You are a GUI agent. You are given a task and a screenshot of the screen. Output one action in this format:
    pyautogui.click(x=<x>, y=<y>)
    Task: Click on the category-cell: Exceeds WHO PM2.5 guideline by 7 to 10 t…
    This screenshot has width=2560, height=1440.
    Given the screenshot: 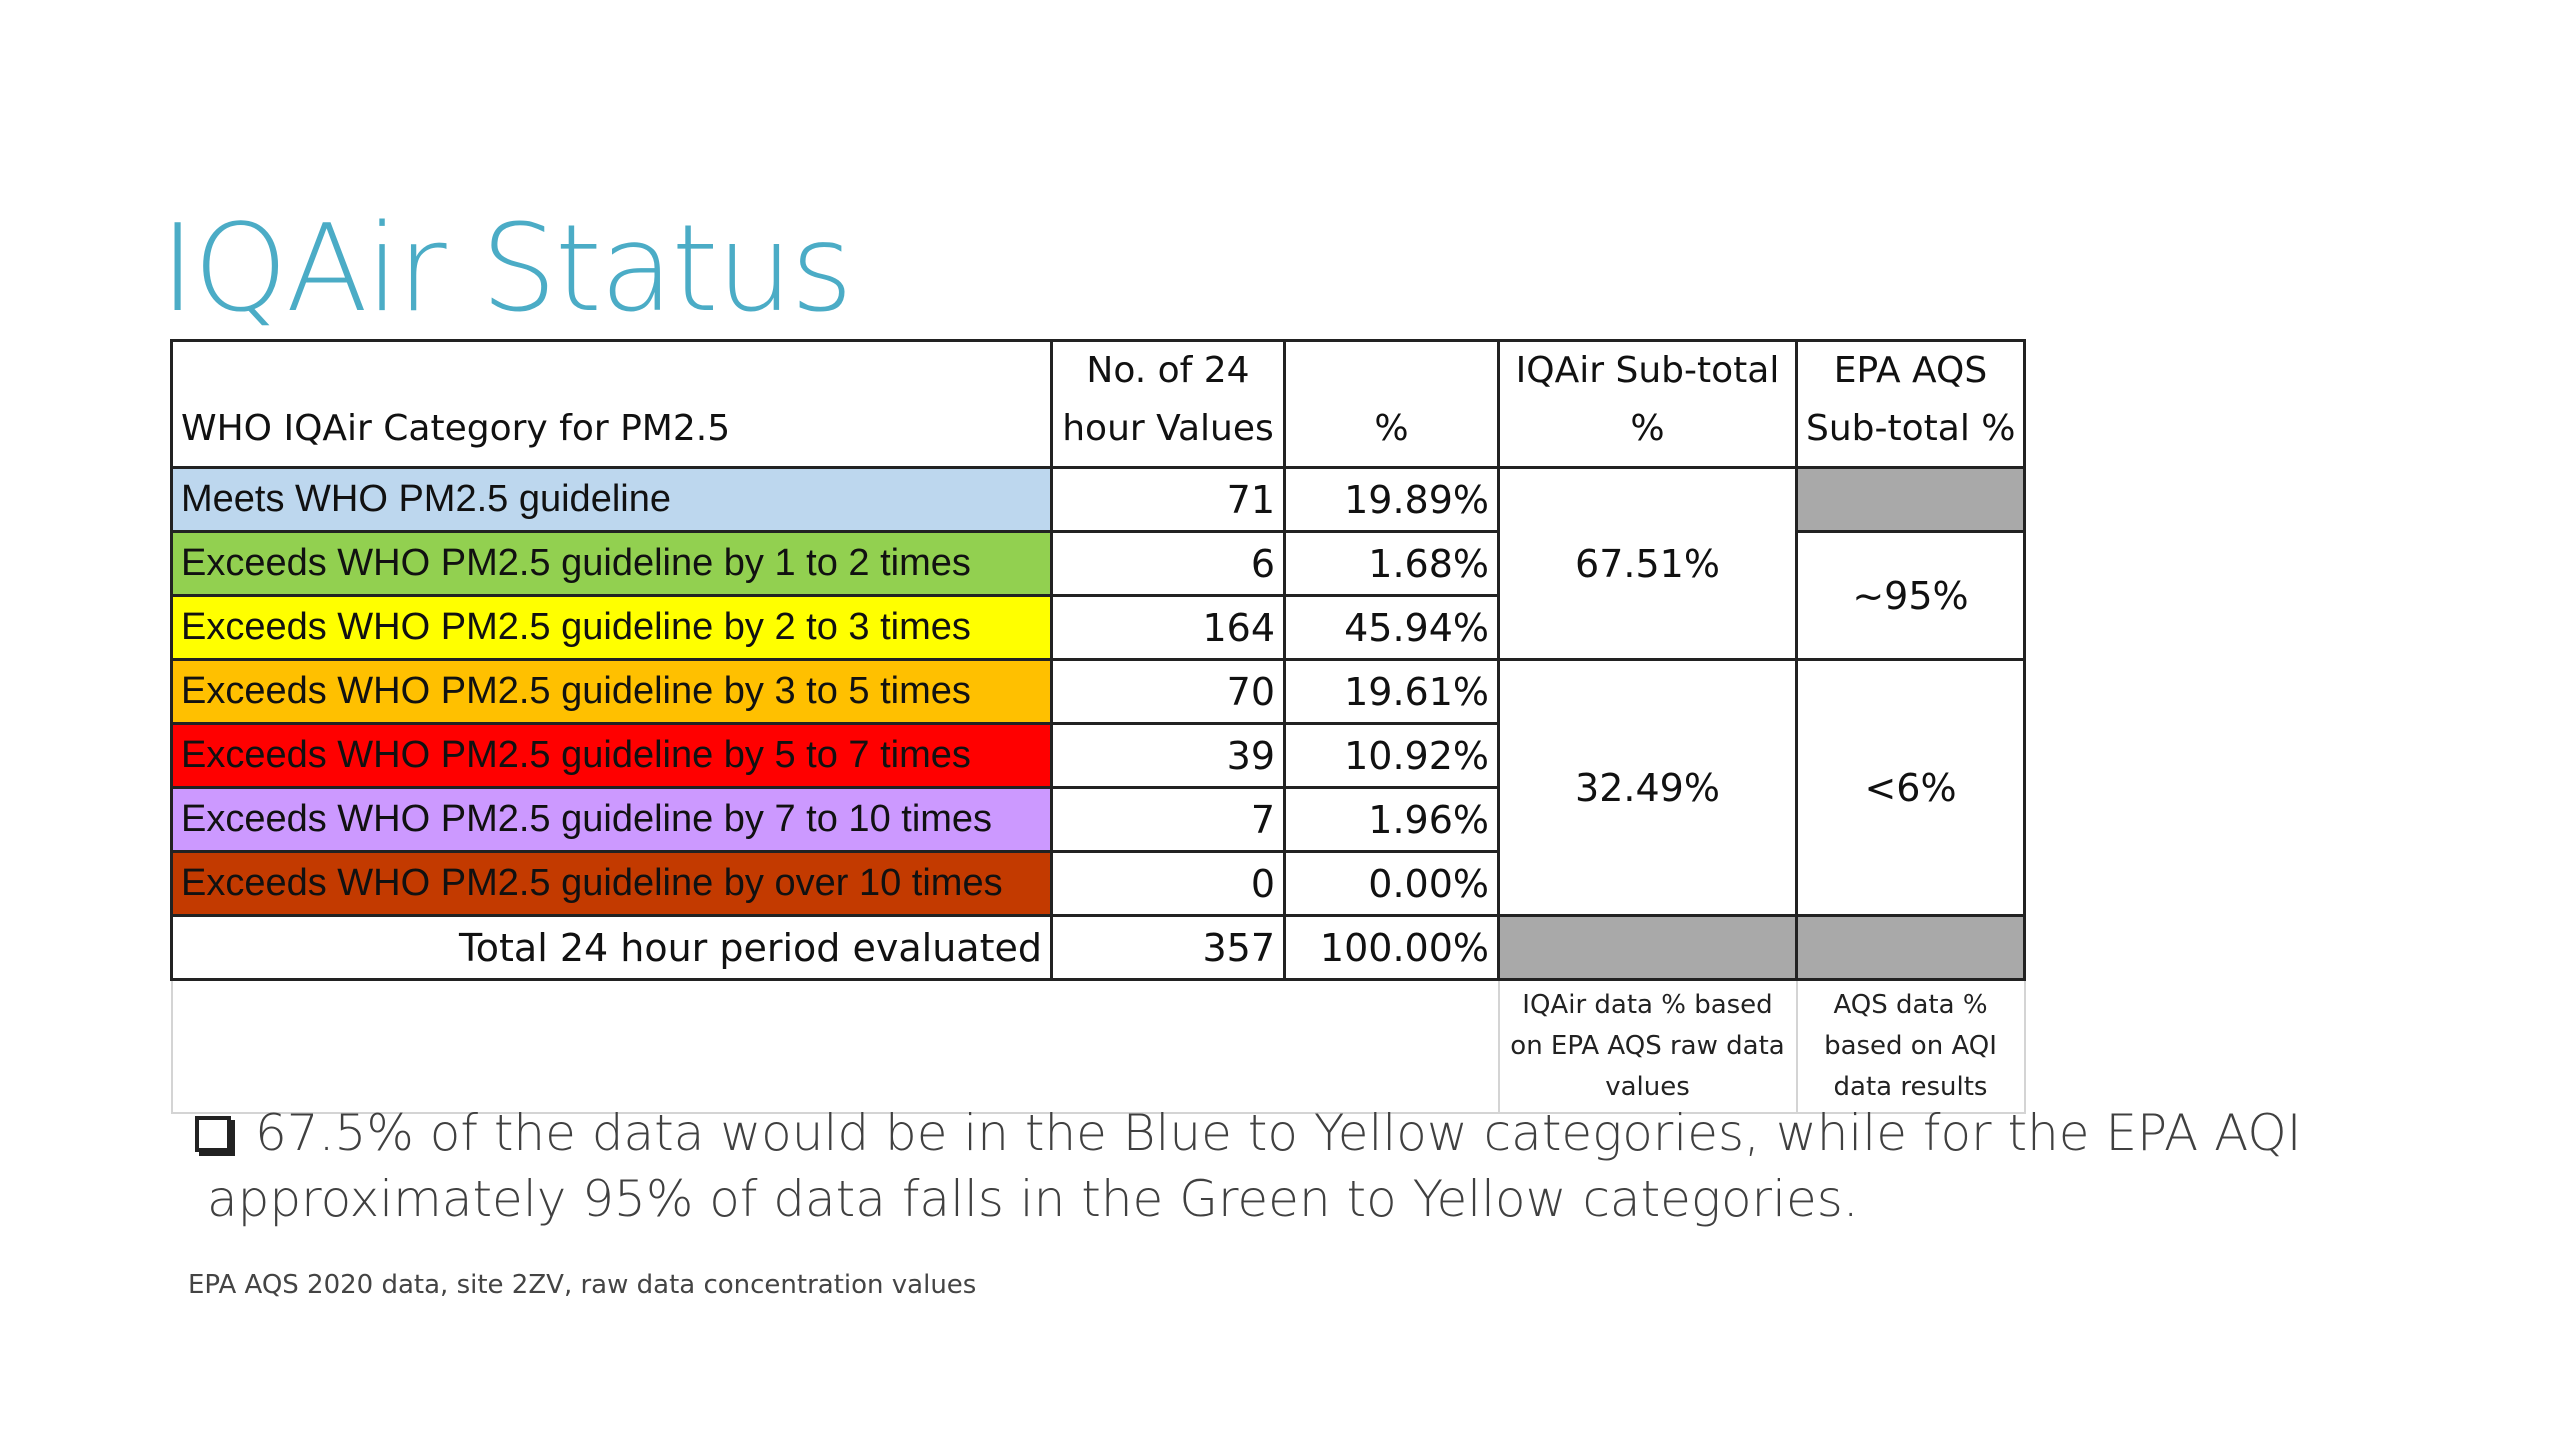 What is the action you would take?
    pyautogui.click(x=611, y=819)
    